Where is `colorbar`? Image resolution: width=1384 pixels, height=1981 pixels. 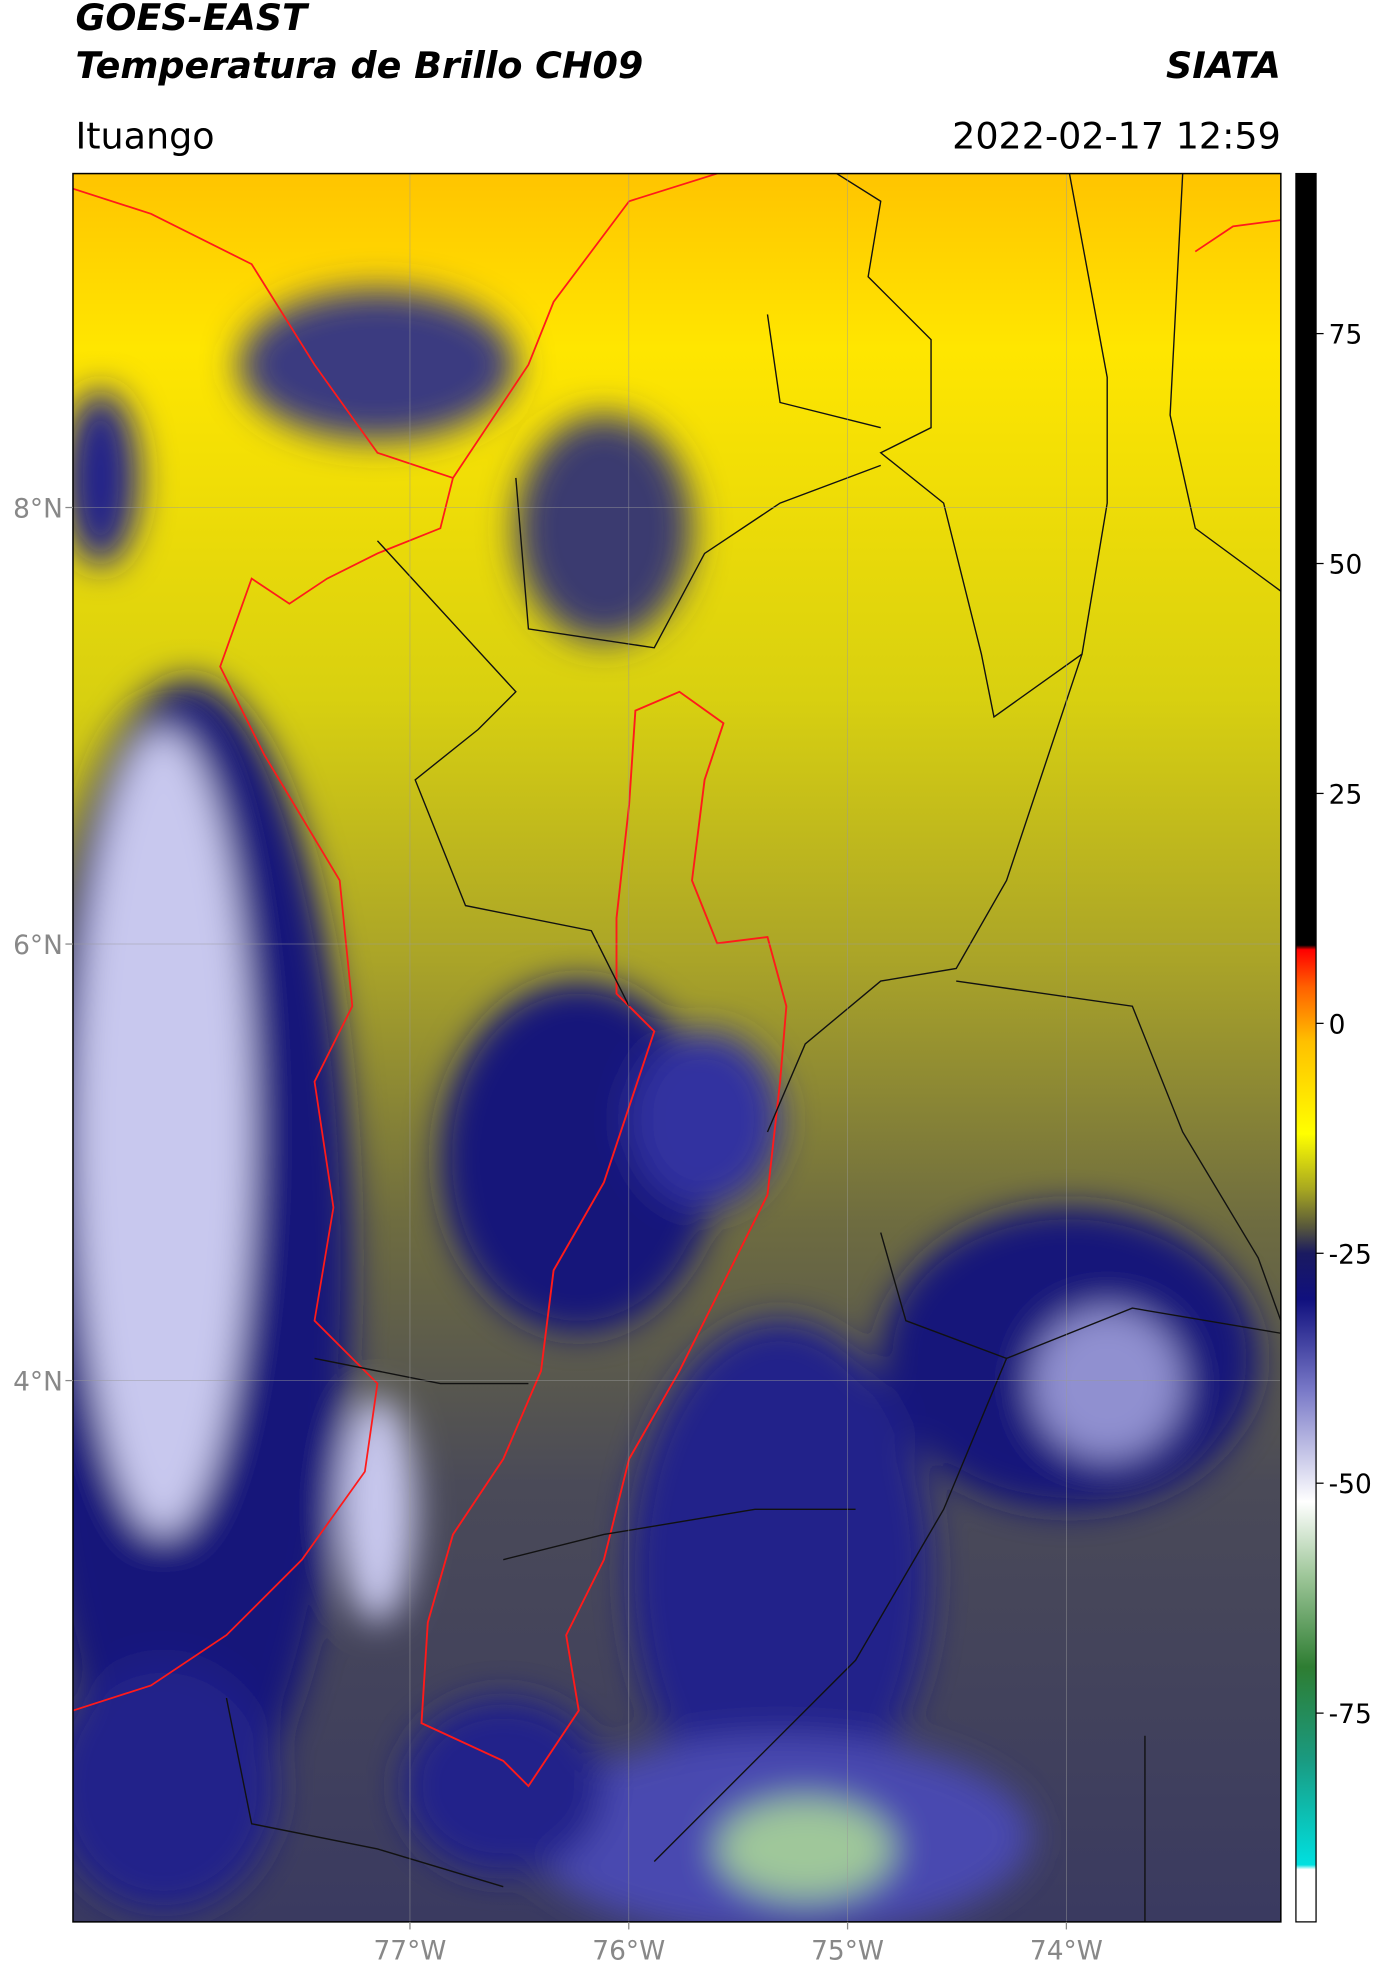 colorbar is located at coordinates (1306, 1047).